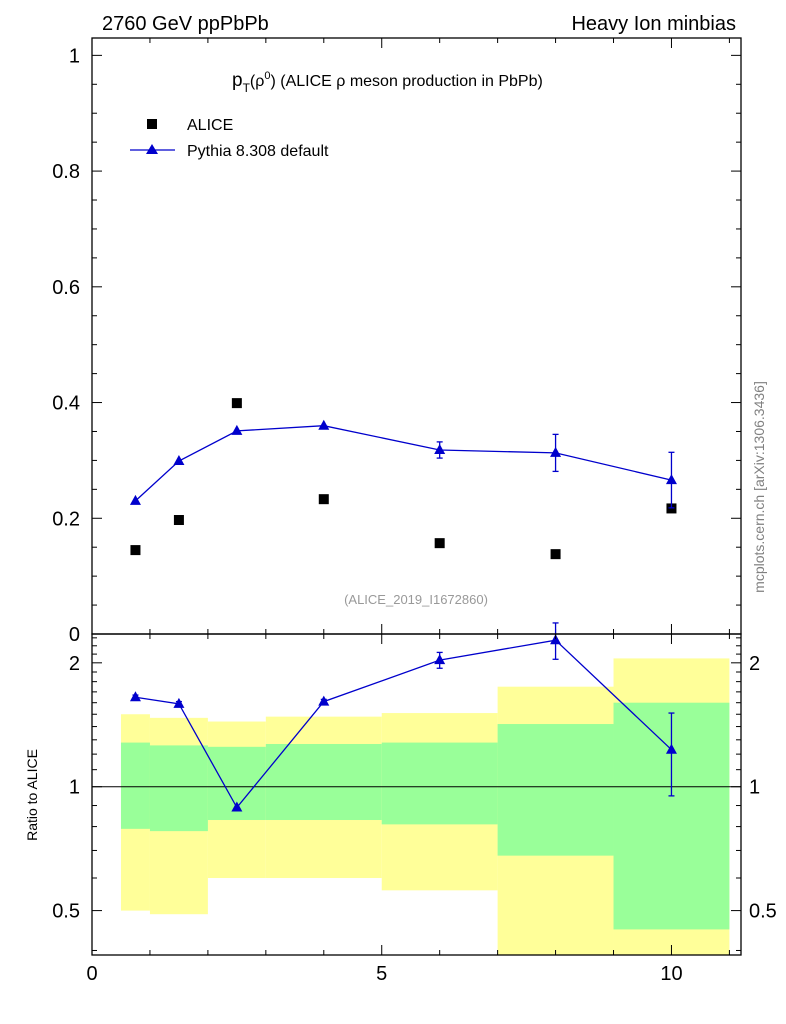 The width and height of the screenshot is (786, 1024). Describe the element at coordinates (152, 124) in the screenshot. I see `legend-data-marker` at that location.